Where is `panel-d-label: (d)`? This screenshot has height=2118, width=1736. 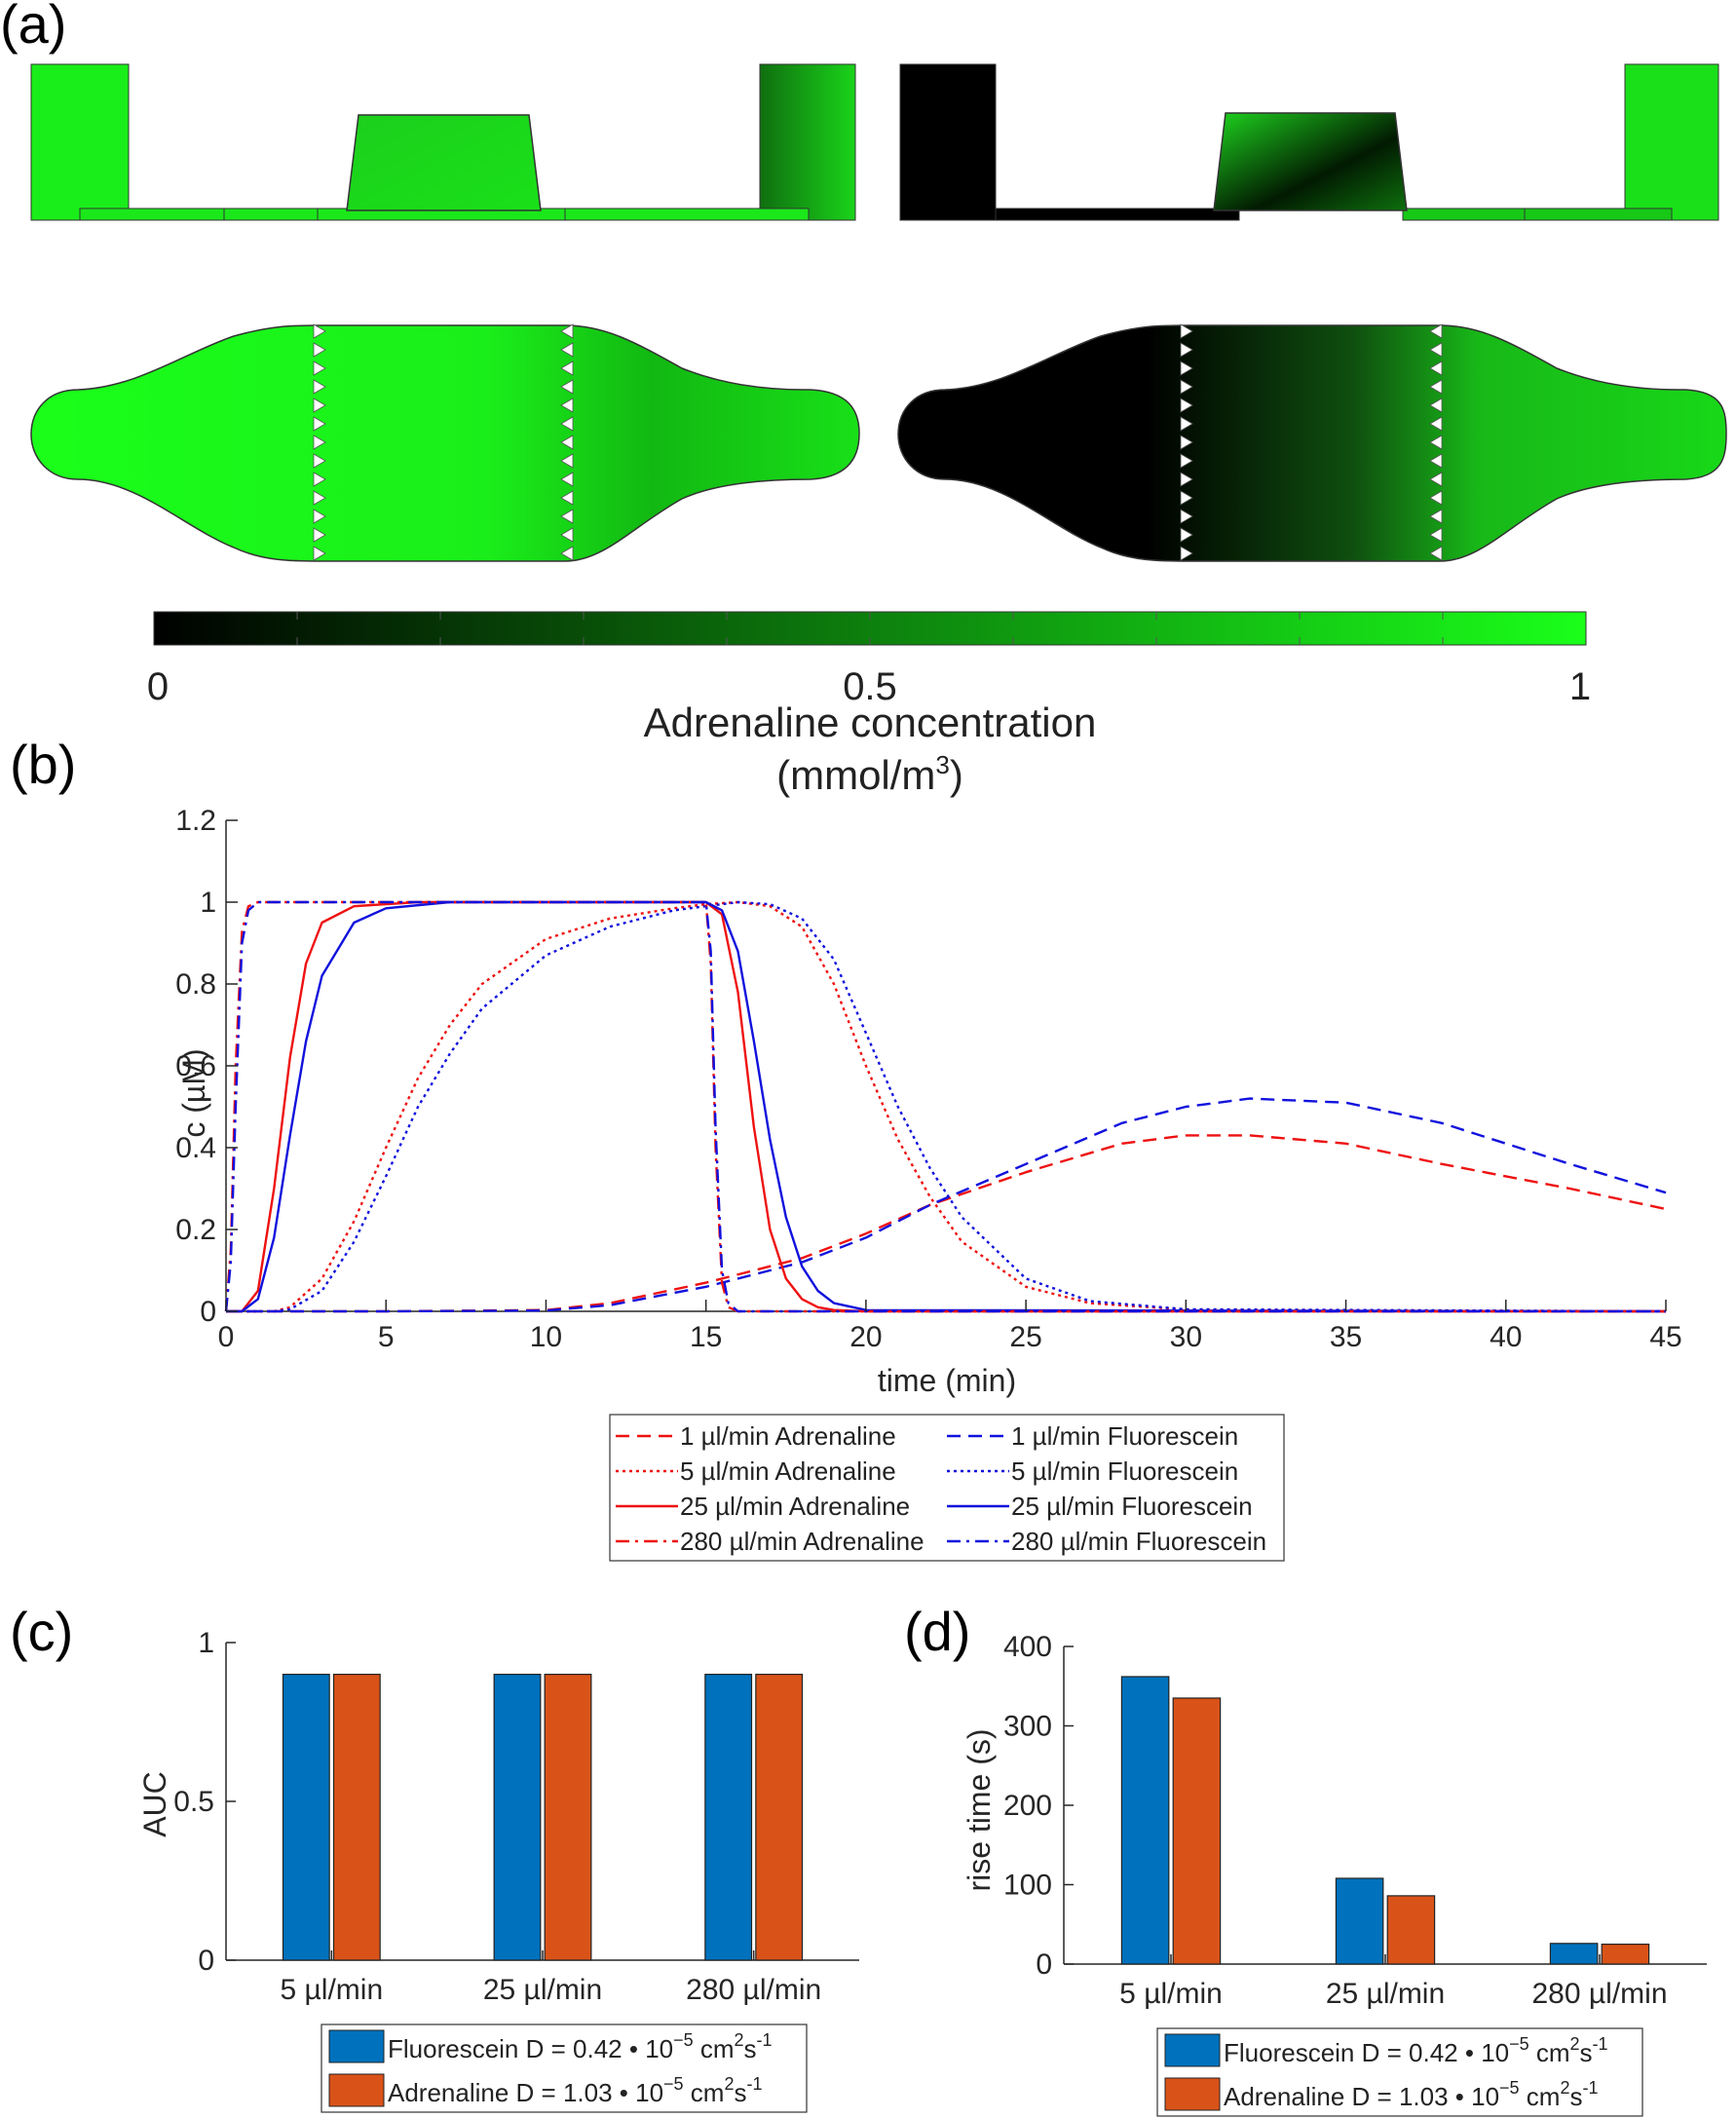 panel-d-label: (d) is located at coordinates (937, 1632).